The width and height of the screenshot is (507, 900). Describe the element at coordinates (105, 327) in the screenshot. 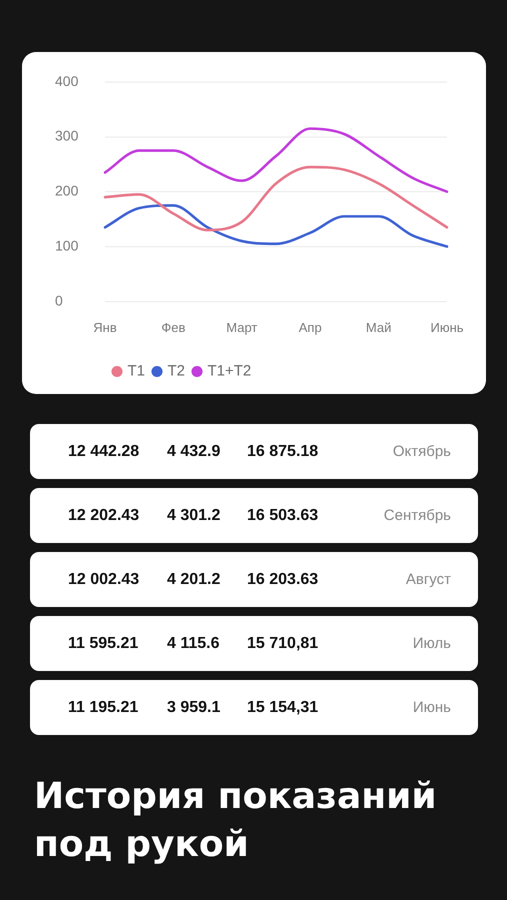

I see `x-tick-label: Янв` at that location.